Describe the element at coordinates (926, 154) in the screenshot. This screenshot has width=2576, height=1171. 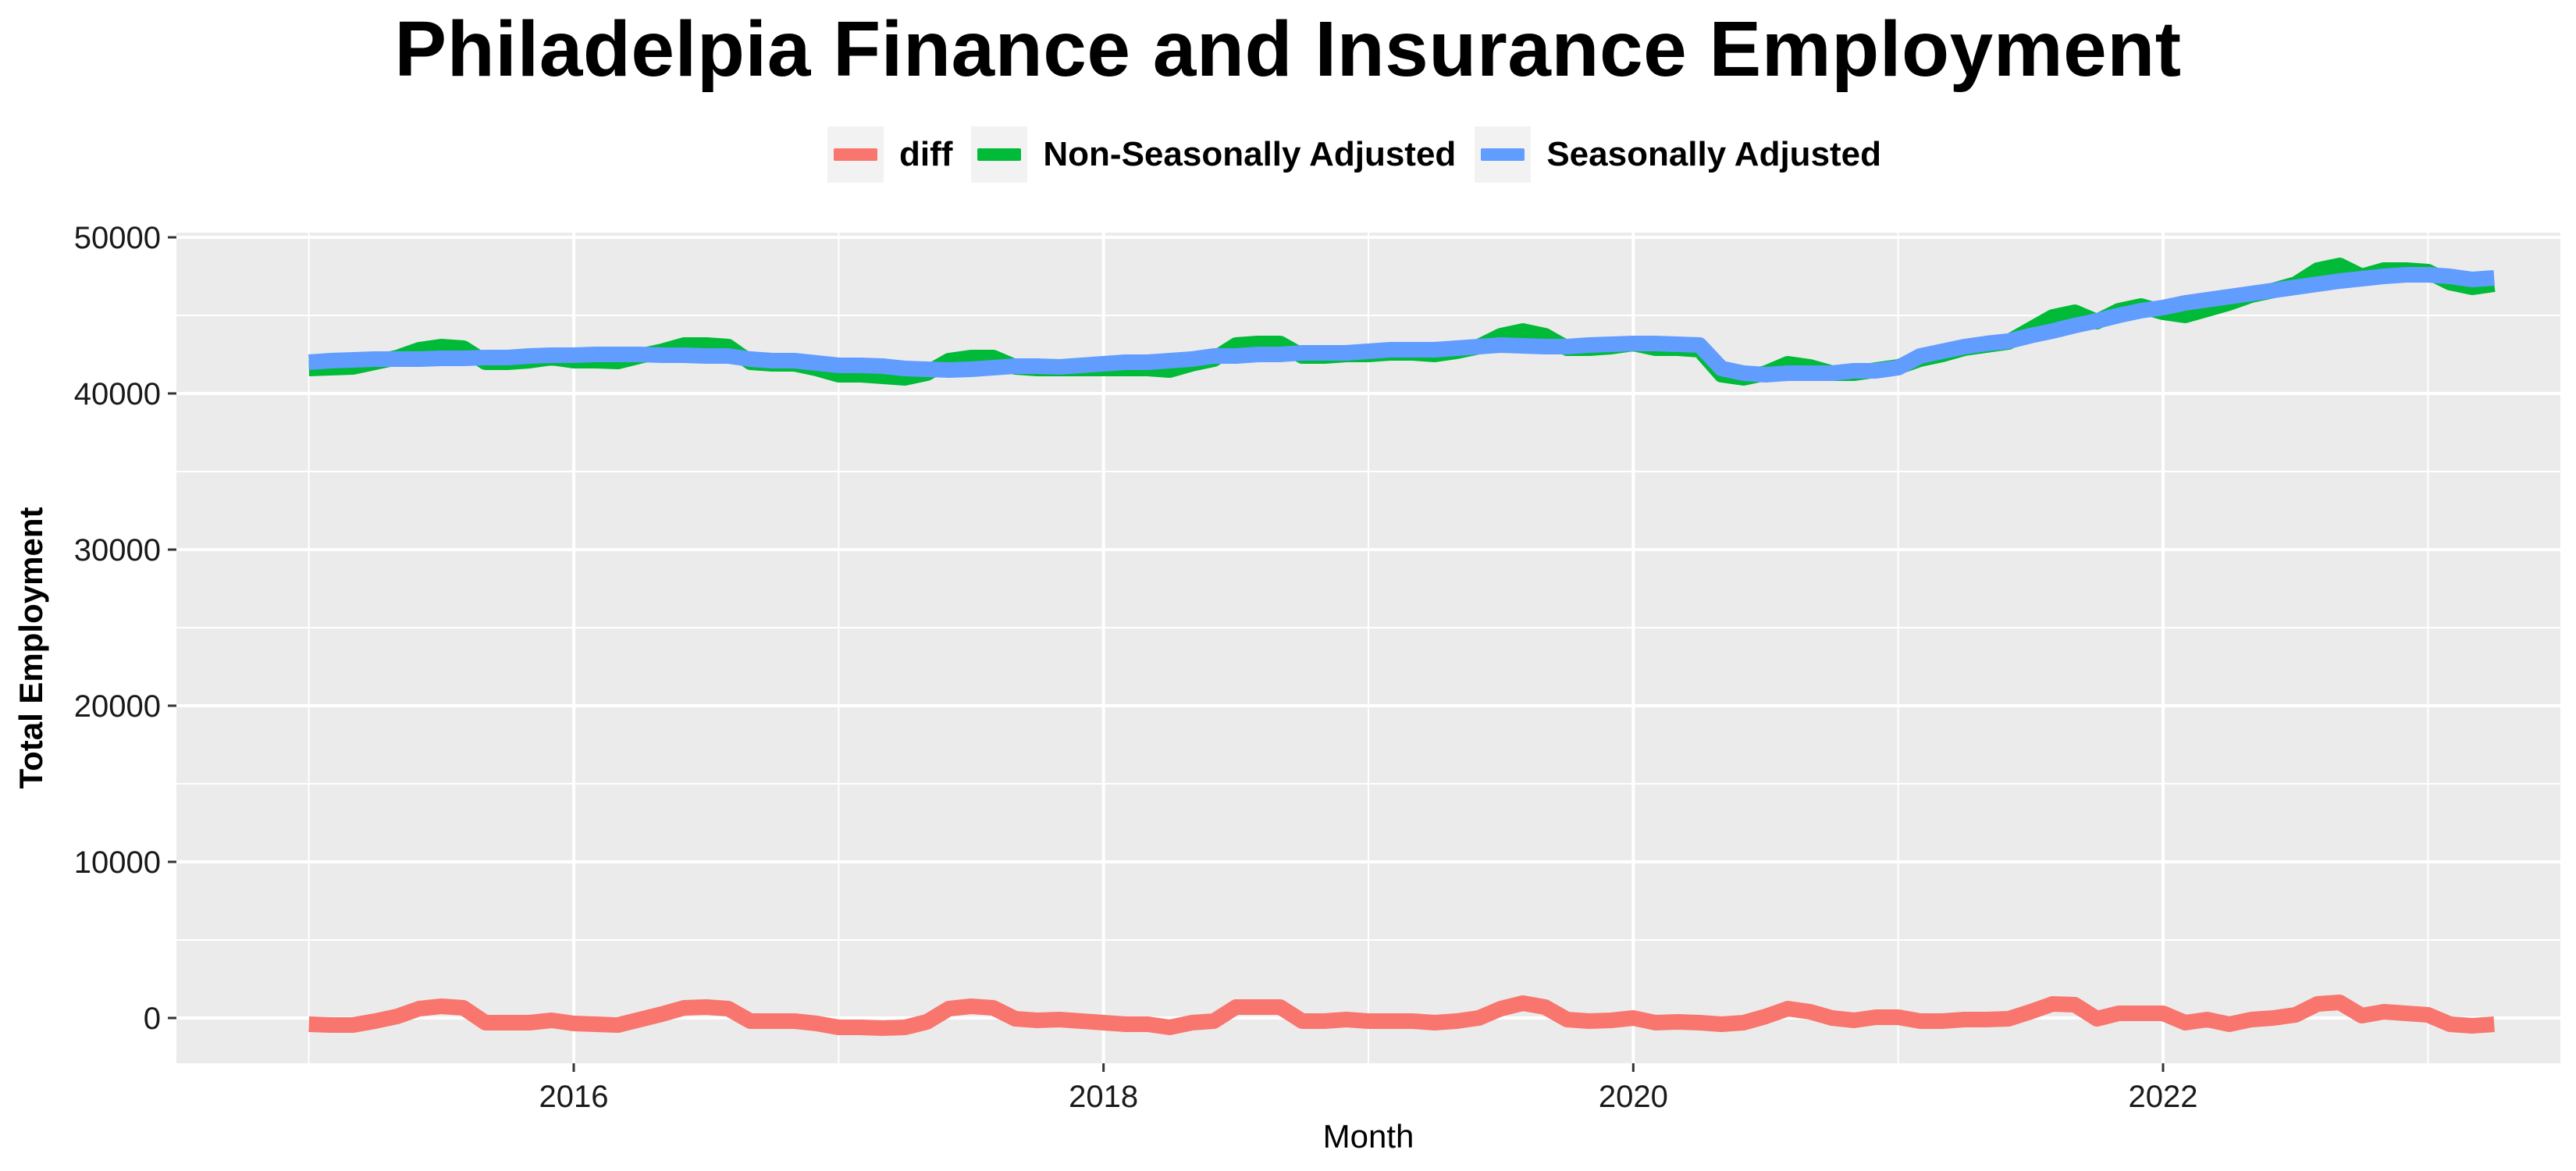
I see `legend-label-diff: diff` at that location.